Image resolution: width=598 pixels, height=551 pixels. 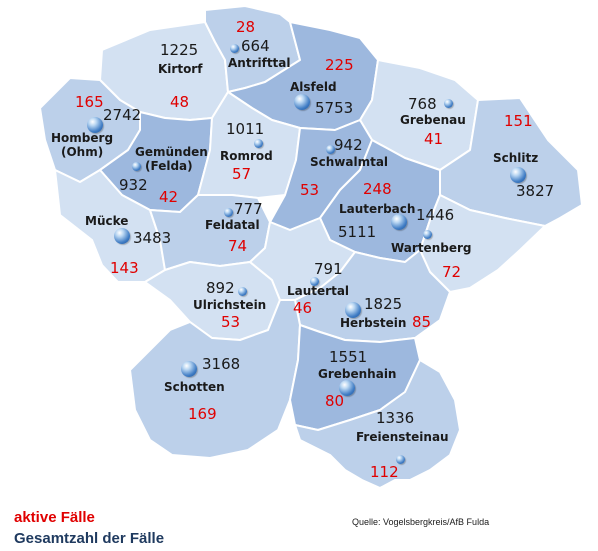 I want to click on municipality-name: Lautertal, so click(x=318, y=291).